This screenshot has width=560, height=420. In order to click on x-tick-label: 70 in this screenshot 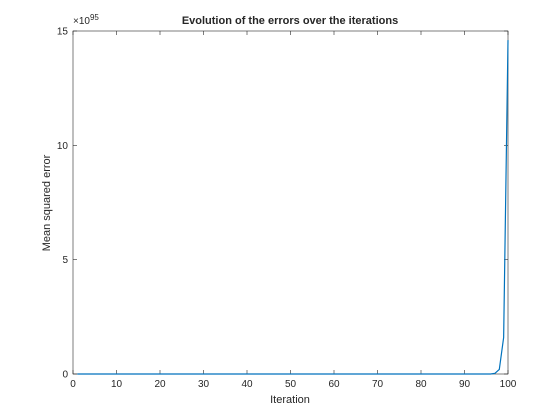, I will do `click(378, 384)`.